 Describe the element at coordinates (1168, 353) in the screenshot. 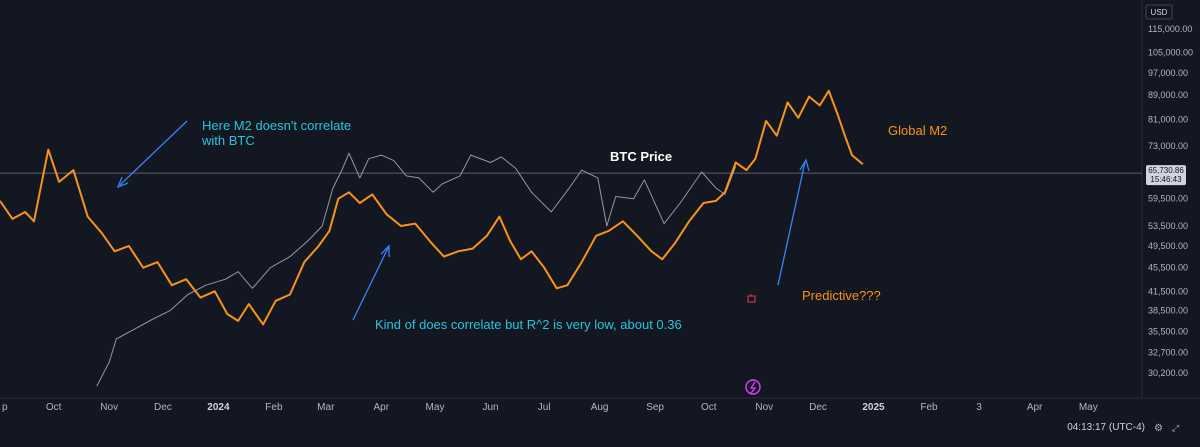

I see `y-tick-label: 32,700.00` at that location.